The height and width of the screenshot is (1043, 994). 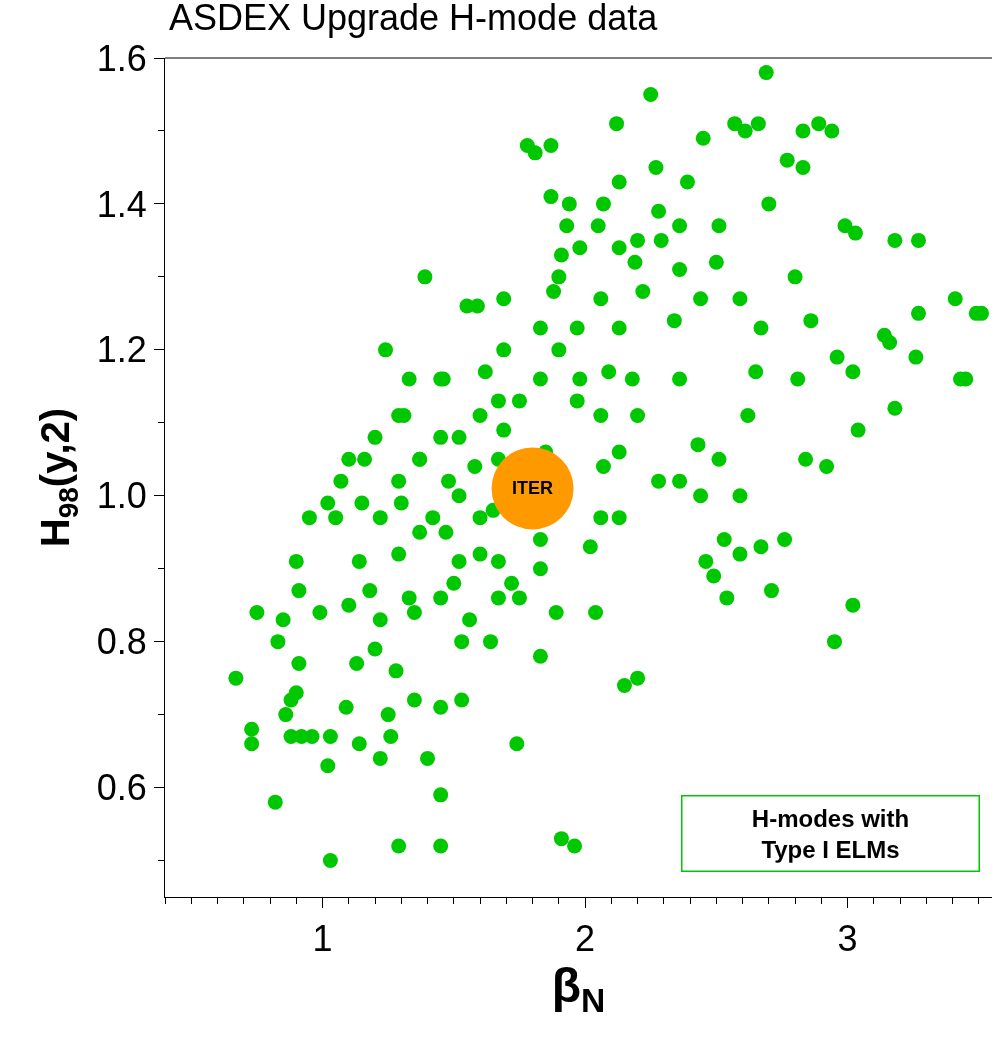 What do you see at coordinates (121, 496) in the screenshot?
I see `y-tick-label: 1.0` at bounding box center [121, 496].